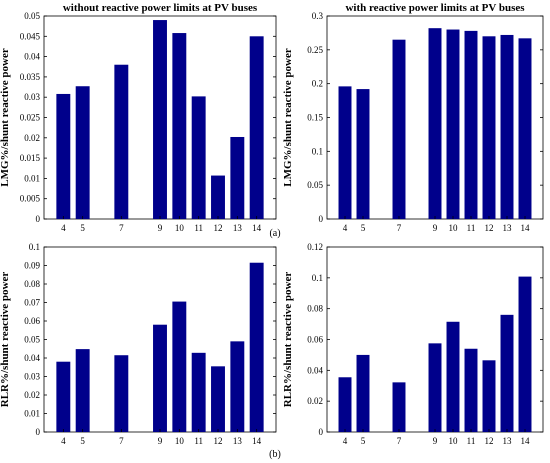  What do you see at coordinates (315, 247) in the screenshot?
I see `y-tick-label: 0.12` at bounding box center [315, 247].